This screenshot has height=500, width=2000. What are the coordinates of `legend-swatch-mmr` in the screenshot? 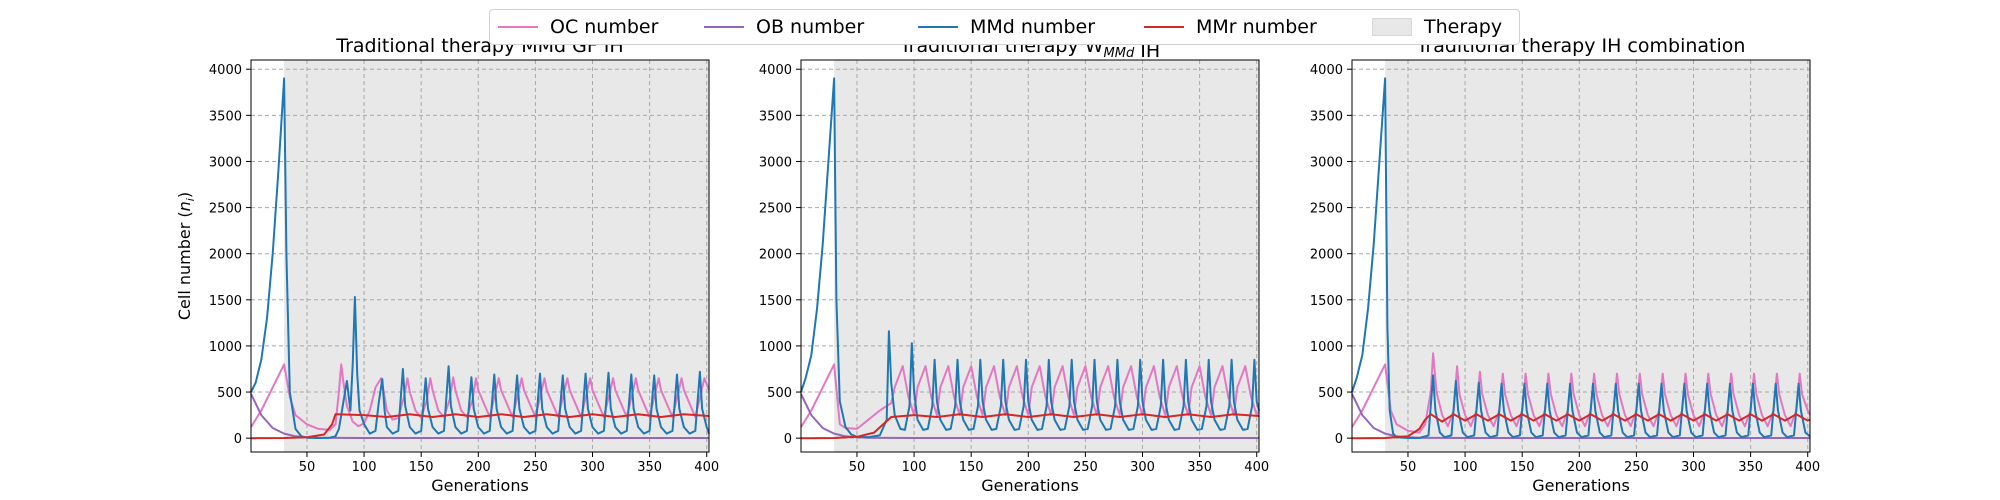 It's located at (1164, 27).